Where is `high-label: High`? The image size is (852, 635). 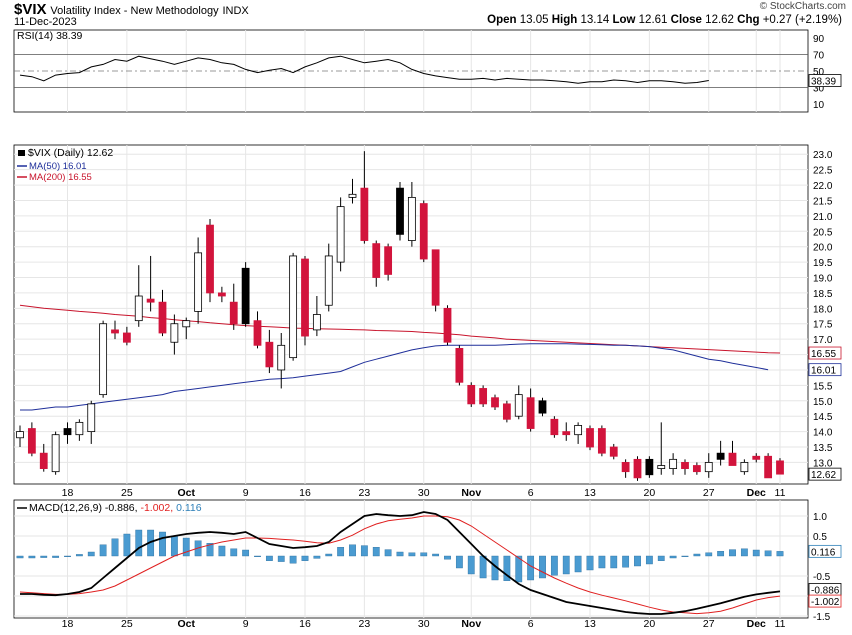 high-label: High is located at coordinates (564, 20).